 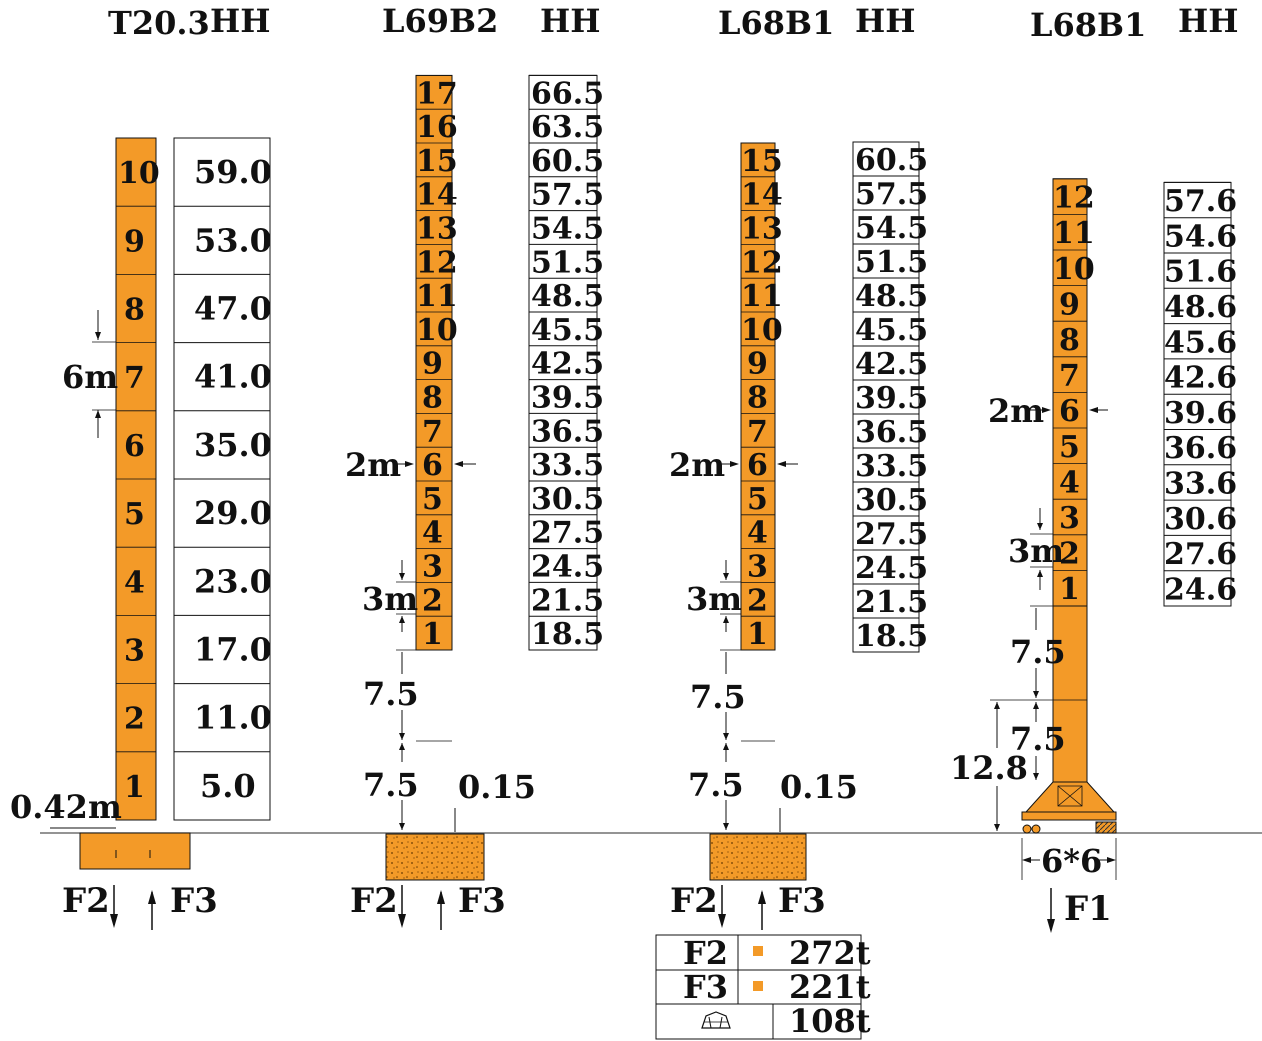 What do you see at coordinates (1106, 827) in the screenshot?
I see `rail-block` at bounding box center [1106, 827].